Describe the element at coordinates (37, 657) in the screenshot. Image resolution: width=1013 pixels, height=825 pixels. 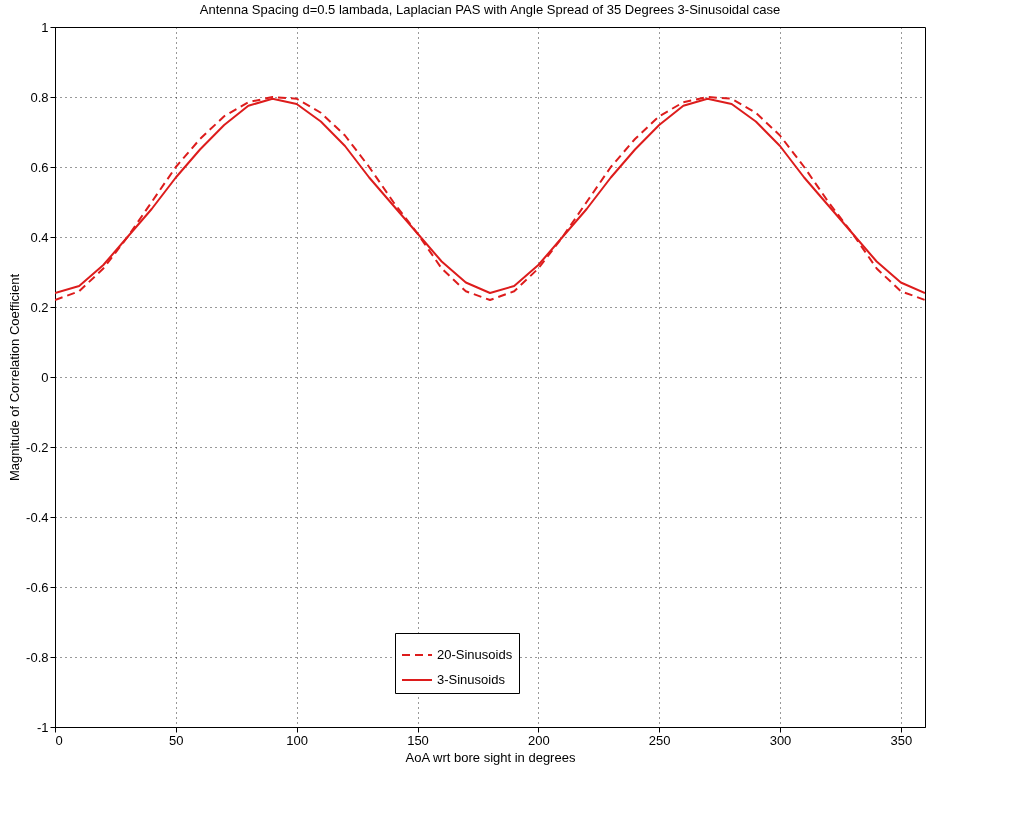
I see `y-tick-label: -0.8` at that location.